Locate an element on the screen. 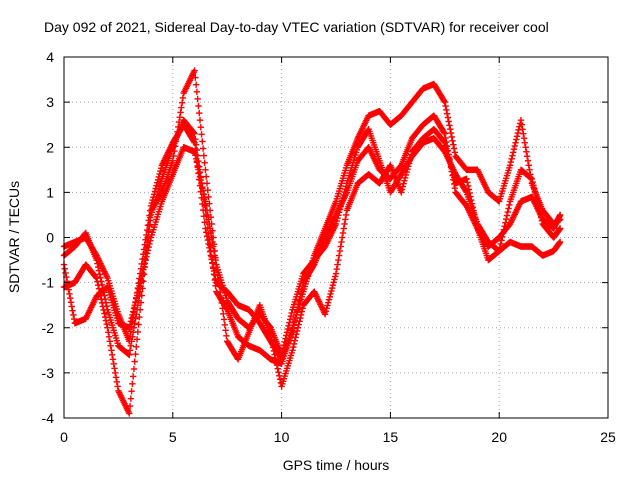 The height and width of the screenshot is (480, 640). y-tick-label: 1 is located at coordinates (50, 192).